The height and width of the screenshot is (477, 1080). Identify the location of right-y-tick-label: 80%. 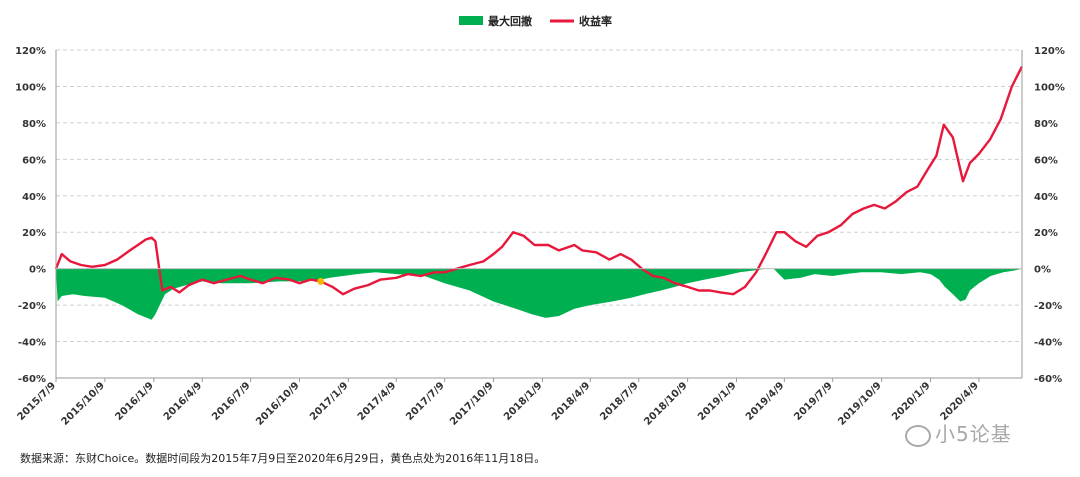
(1046, 124).